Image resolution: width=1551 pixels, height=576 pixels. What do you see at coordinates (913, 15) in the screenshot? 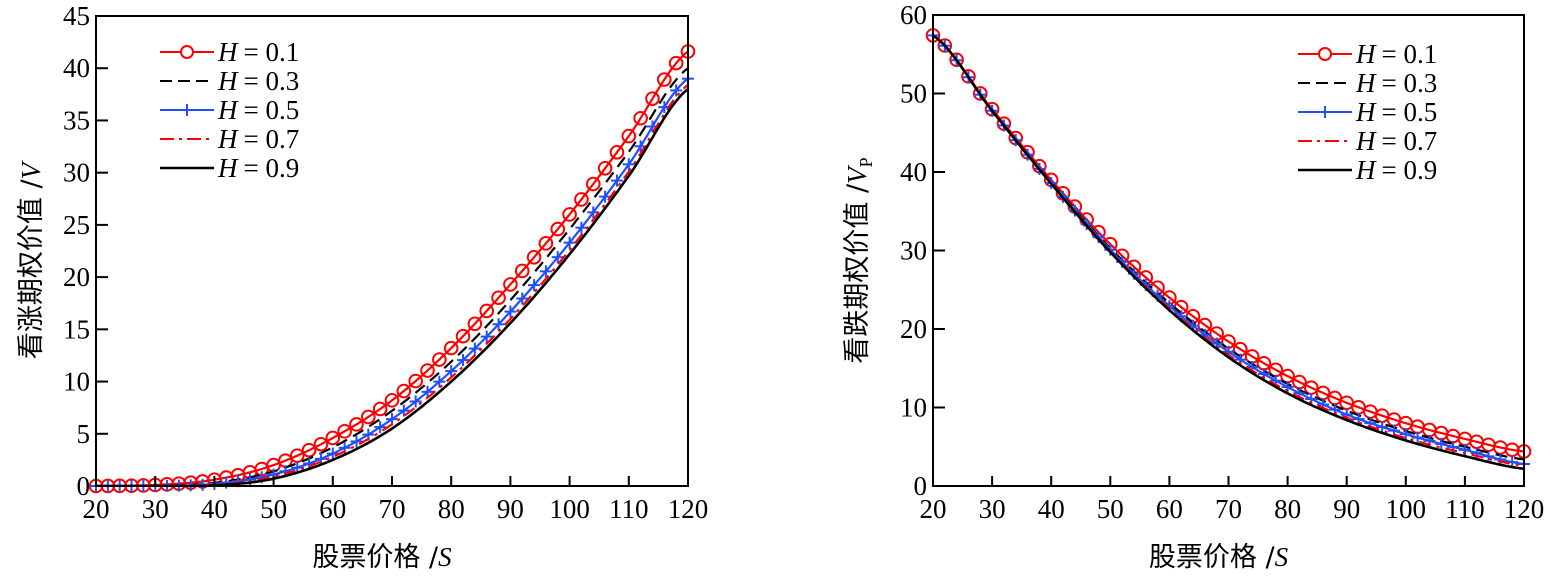
I see `y-tick-label: 60` at bounding box center [913, 15].